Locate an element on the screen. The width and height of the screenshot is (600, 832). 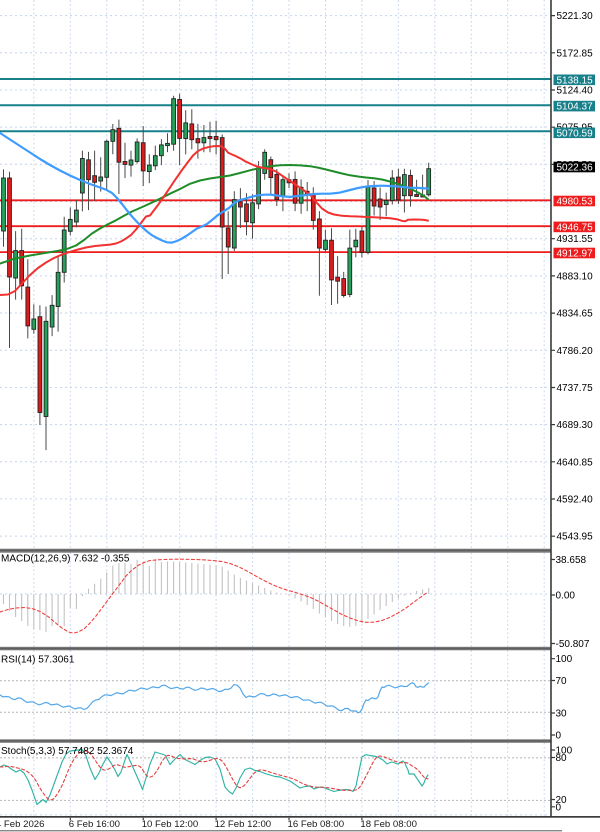
svg-text: 5172.85 is located at coordinates (575, 53).